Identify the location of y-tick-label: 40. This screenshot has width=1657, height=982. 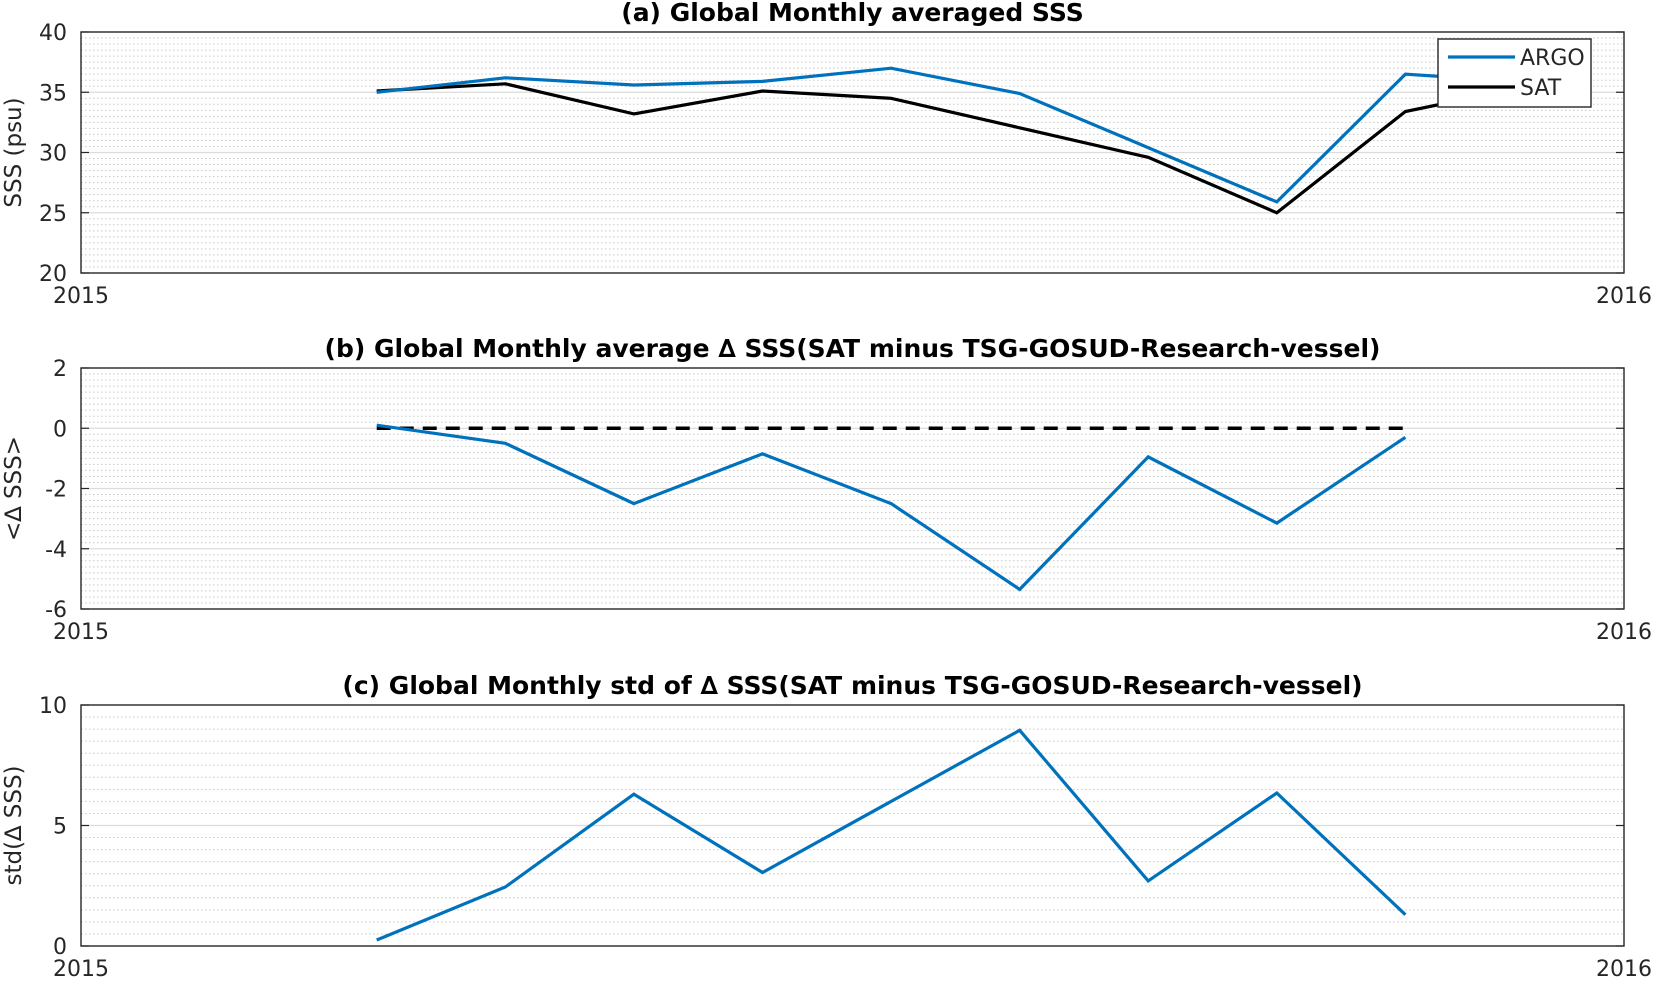
(53, 33).